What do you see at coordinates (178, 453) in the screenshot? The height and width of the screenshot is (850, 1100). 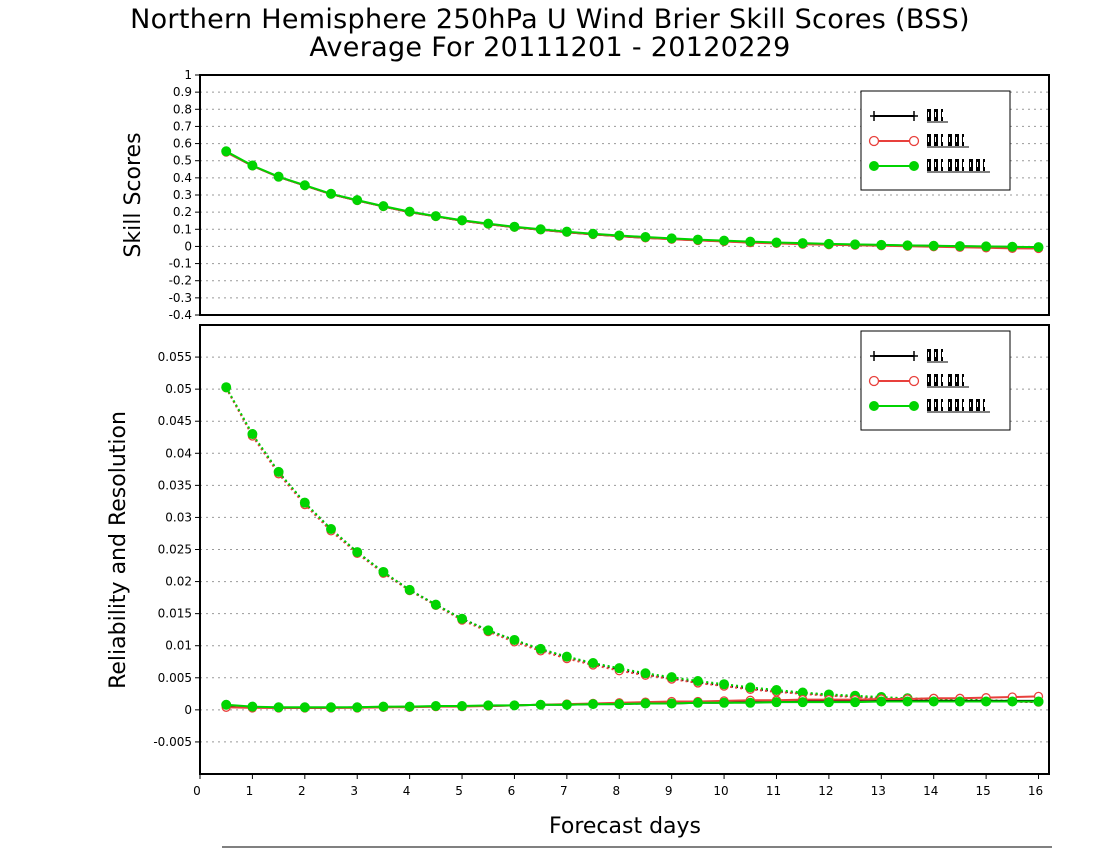 I see `y-tick-label: 0.04` at bounding box center [178, 453].